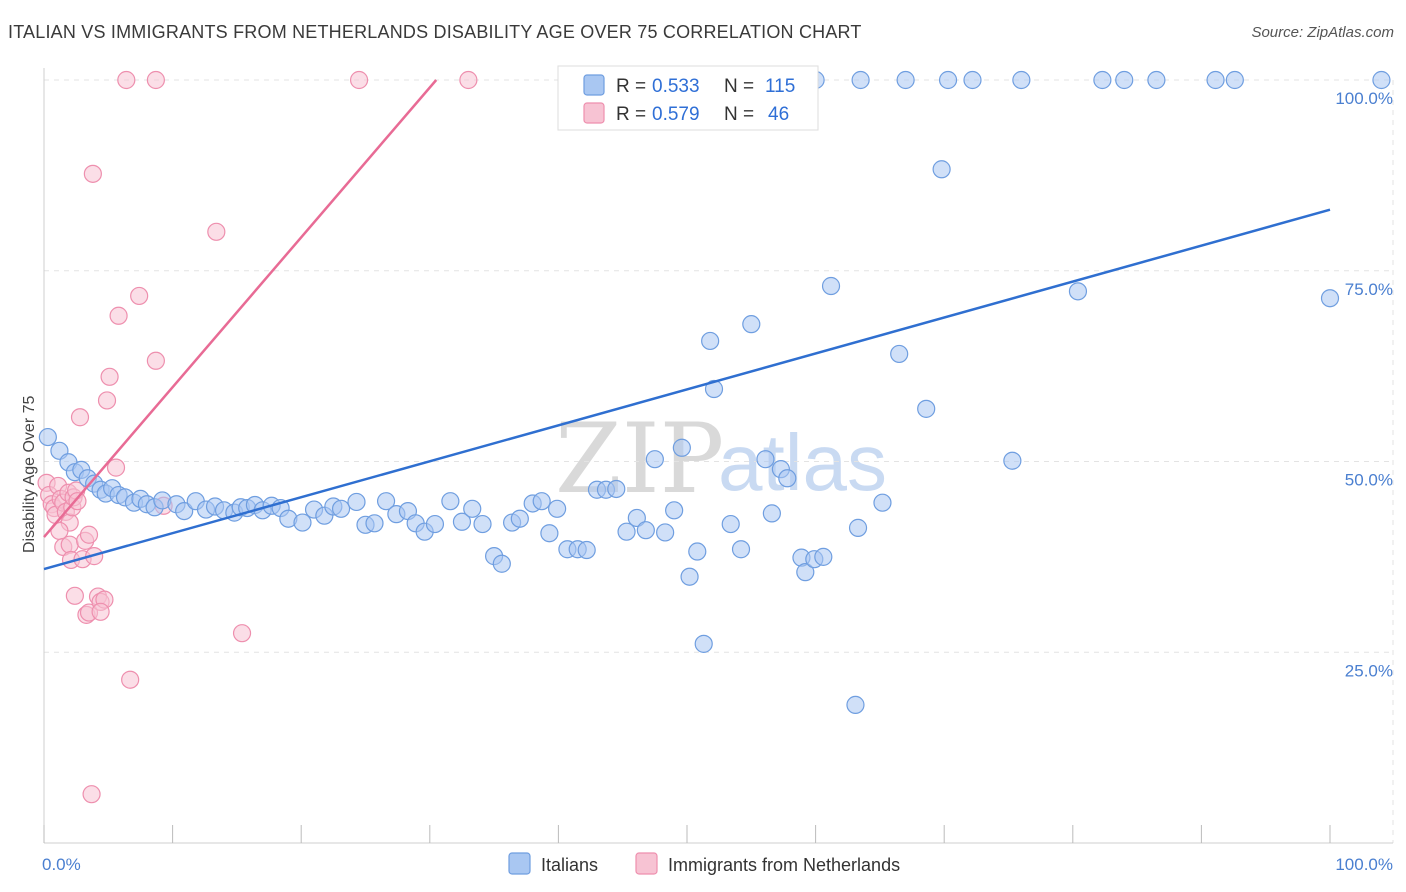  Describe the element at coordinates (61, 864) in the screenshot. I see `x-tick-label: 0.0%` at that location.